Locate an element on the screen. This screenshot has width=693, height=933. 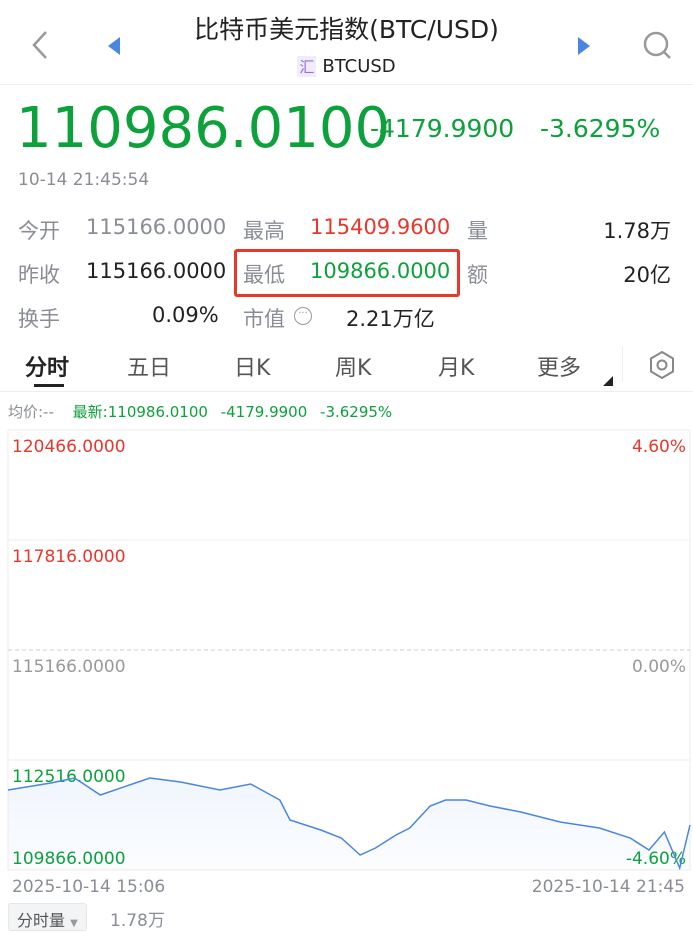
triangle-right-icon is located at coordinates (584, 46).